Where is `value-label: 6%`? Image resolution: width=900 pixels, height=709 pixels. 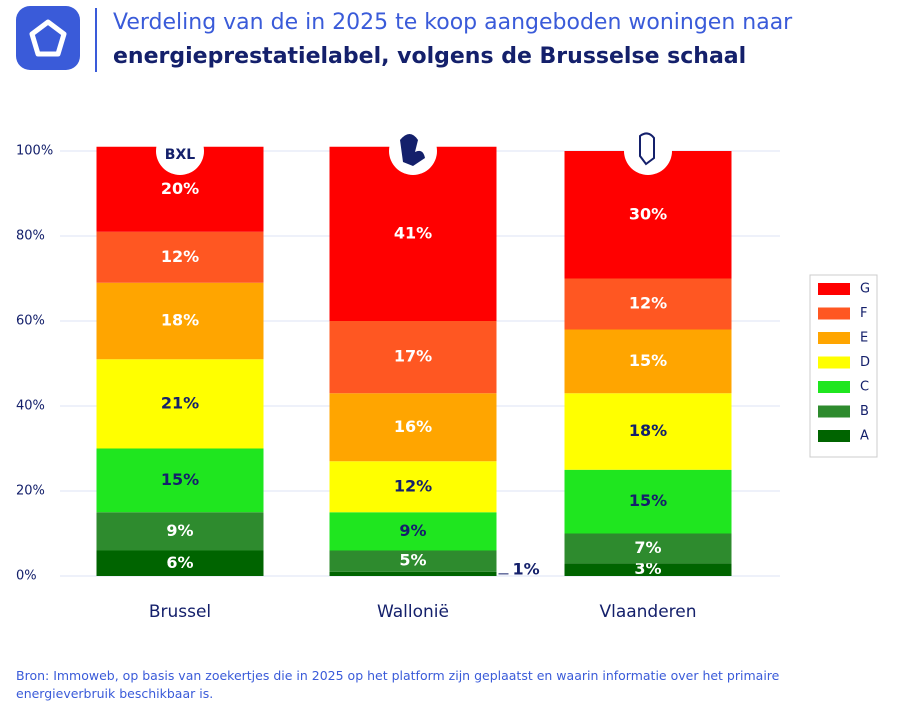
value-label: 6% is located at coordinates (179, 562).